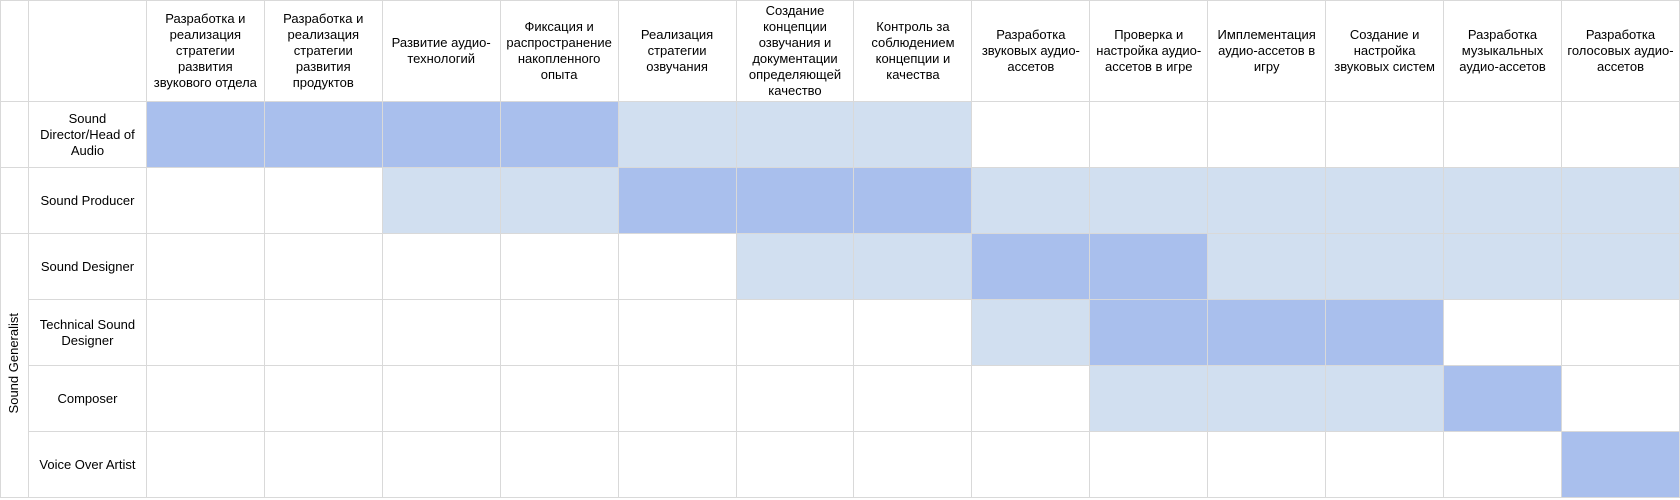  What do you see at coordinates (1620, 51) in the screenshot?
I see `column-header: Разработка голосовых аудио-ассетов` at bounding box center [1620, 51].